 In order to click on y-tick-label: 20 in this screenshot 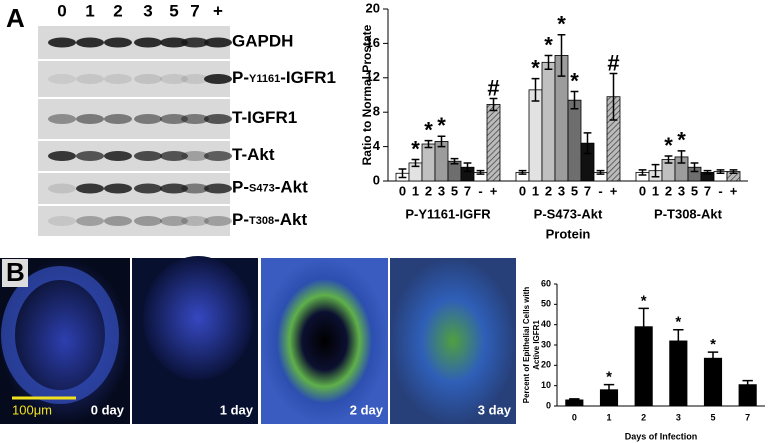, I will do `click(546, 365)`.